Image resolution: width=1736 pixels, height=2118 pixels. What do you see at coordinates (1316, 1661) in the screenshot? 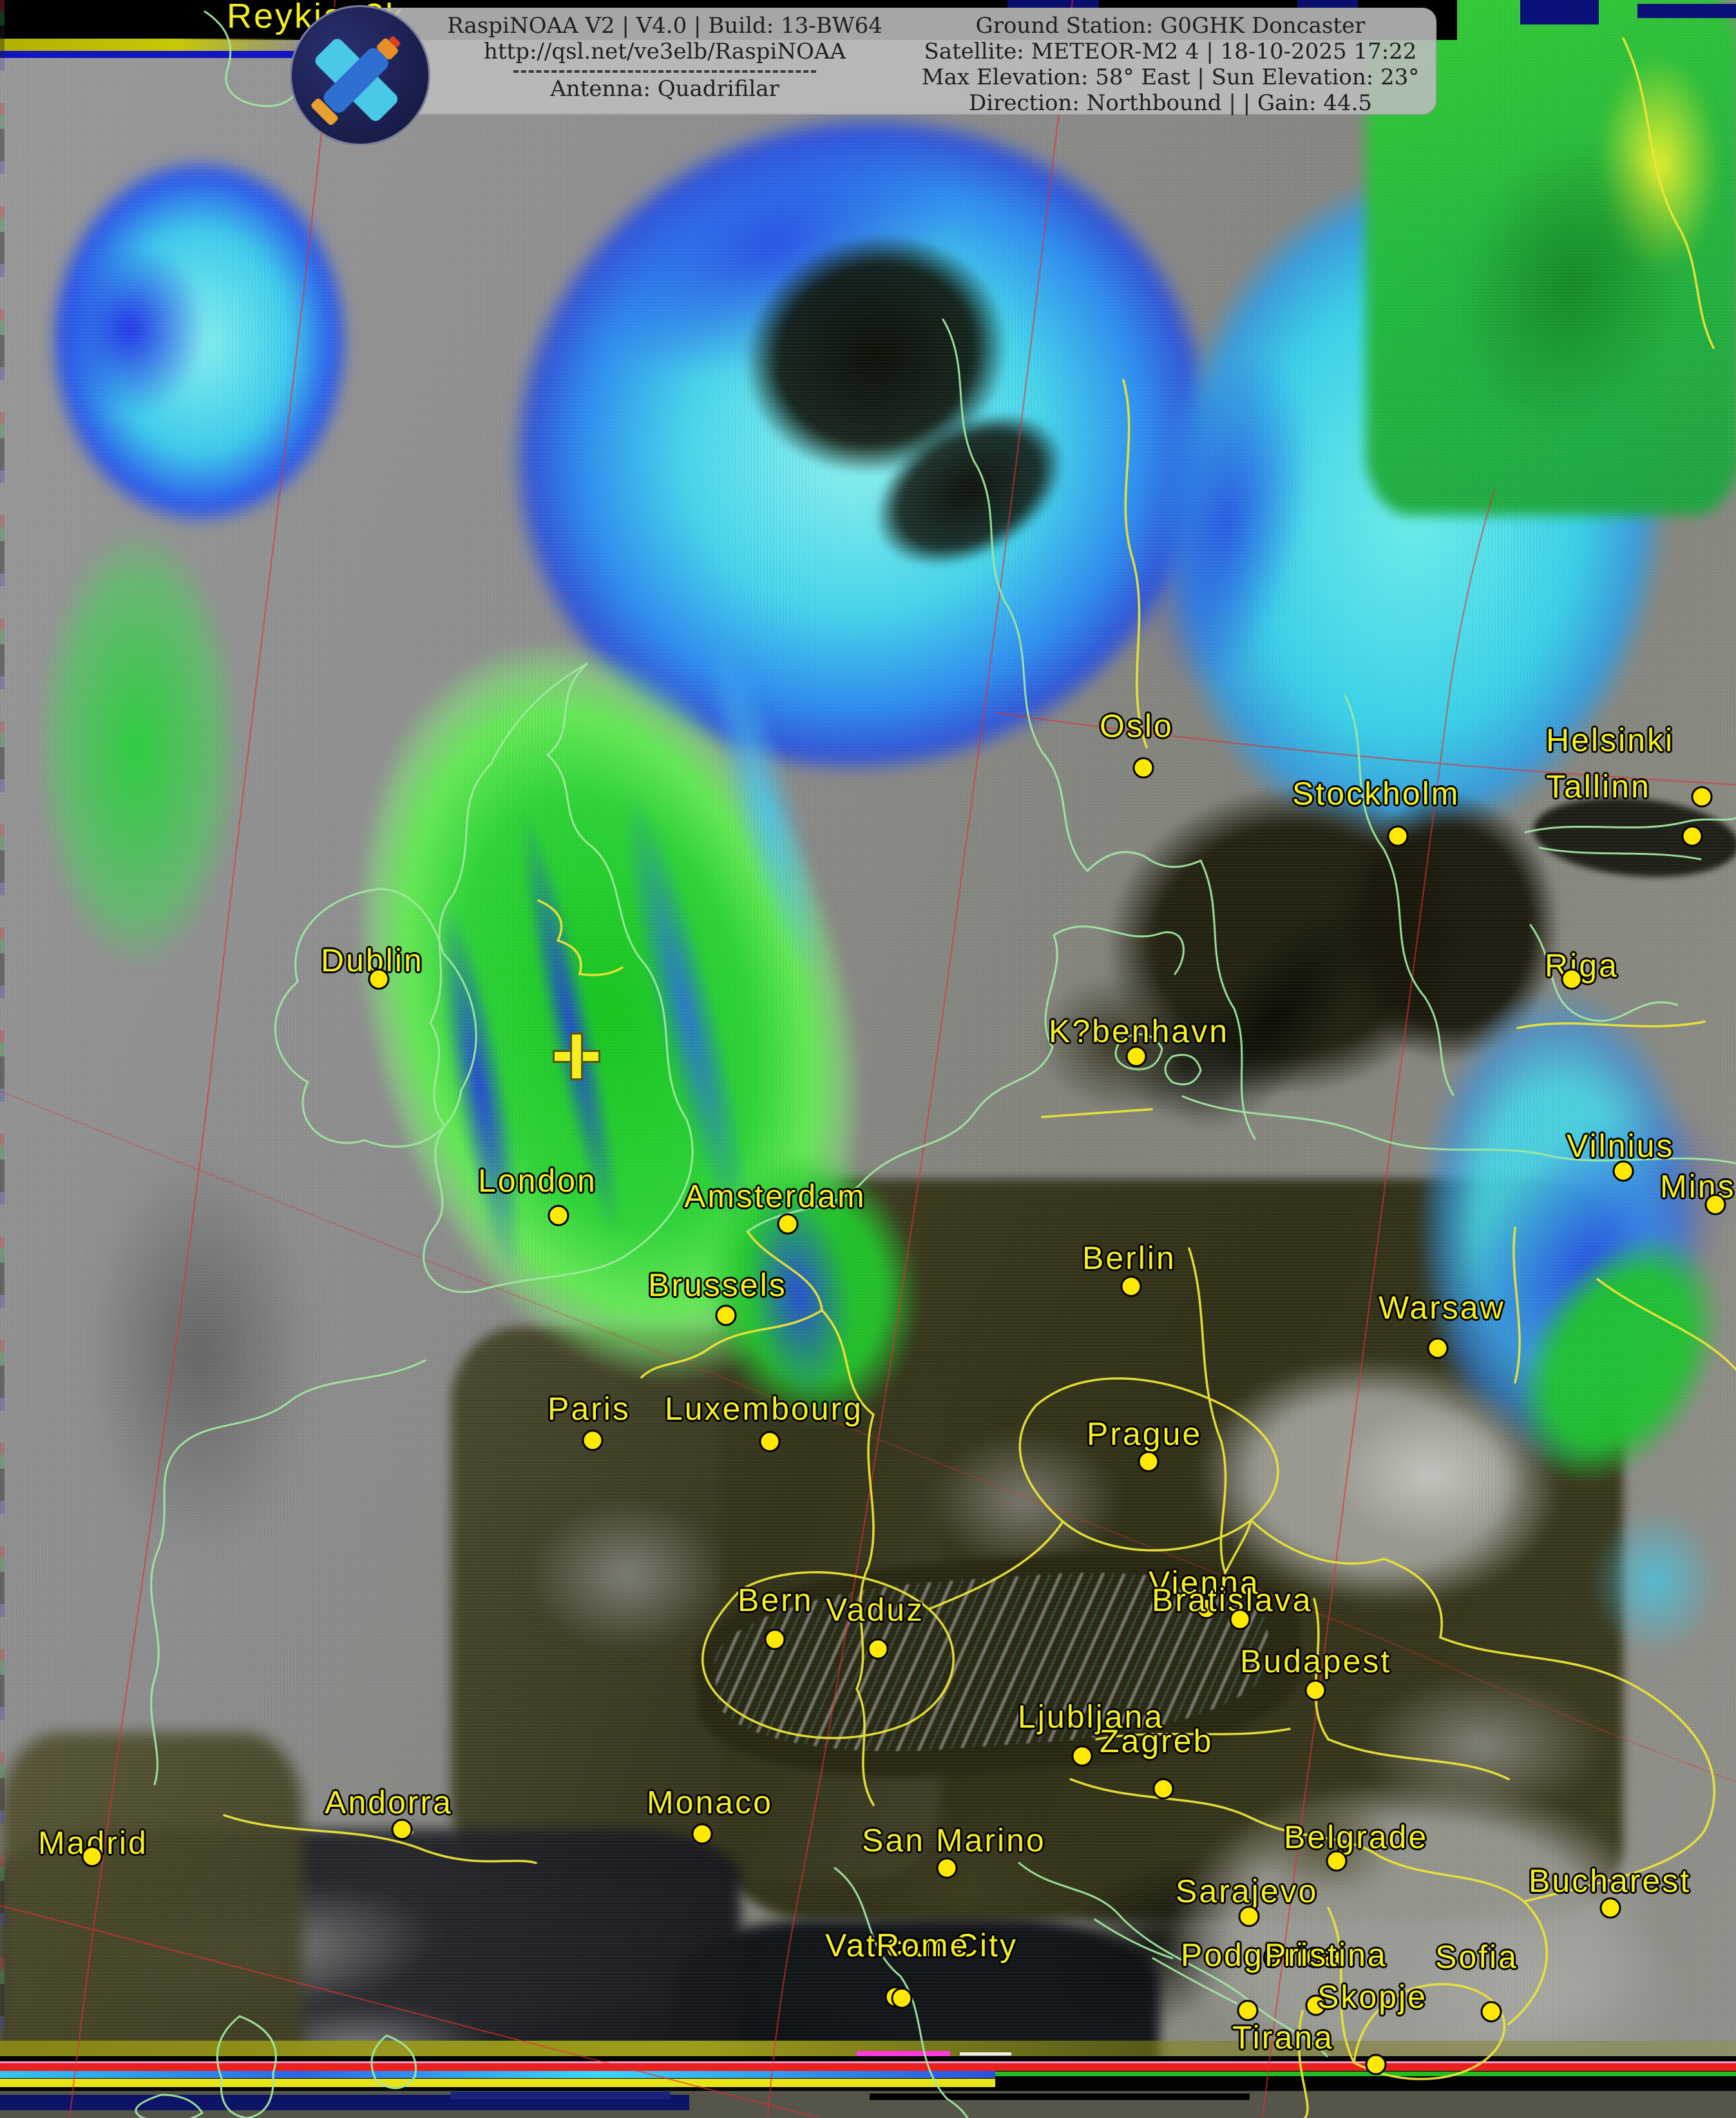
I see `city-label-budapest: Budapest` at bounding box center [1316, 1661].